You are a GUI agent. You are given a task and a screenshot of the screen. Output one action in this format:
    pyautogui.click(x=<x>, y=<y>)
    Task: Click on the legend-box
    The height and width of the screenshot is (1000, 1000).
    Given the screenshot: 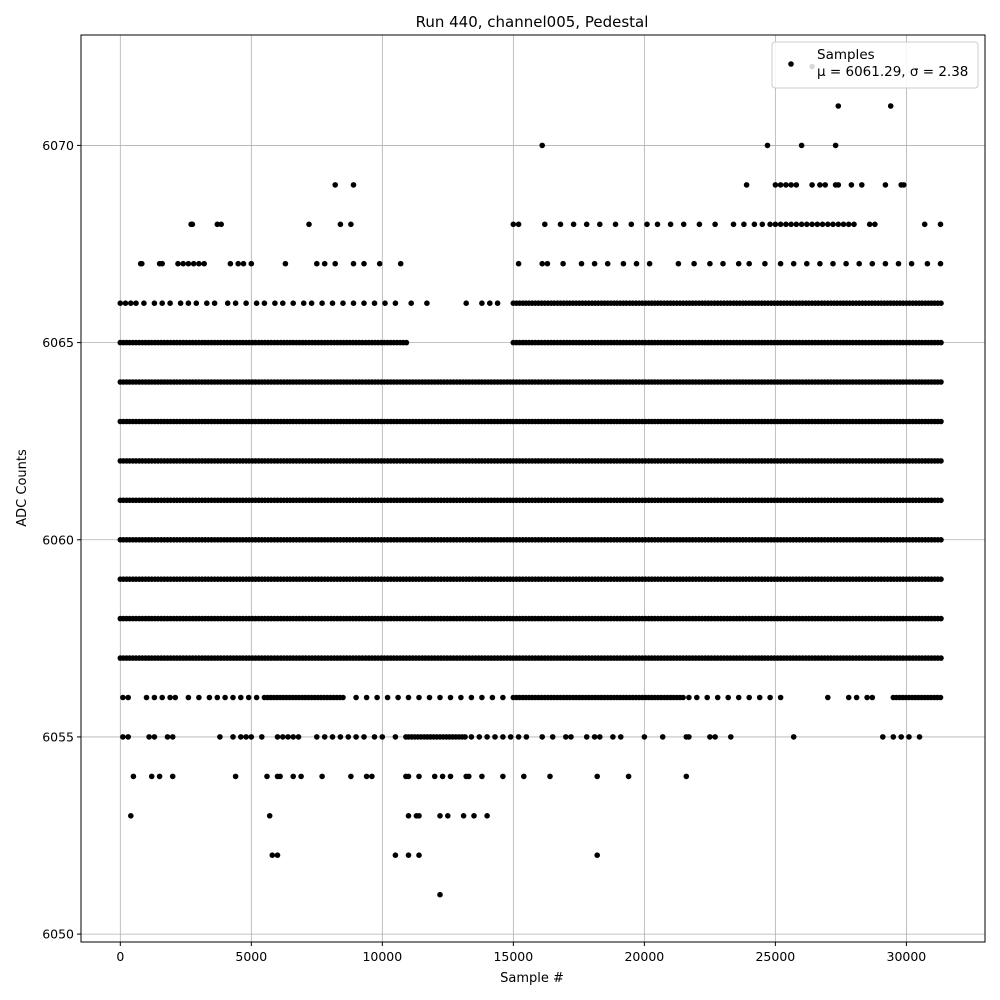 What is the action you would take?
    pyautogui.click(x=875, y=65)
    